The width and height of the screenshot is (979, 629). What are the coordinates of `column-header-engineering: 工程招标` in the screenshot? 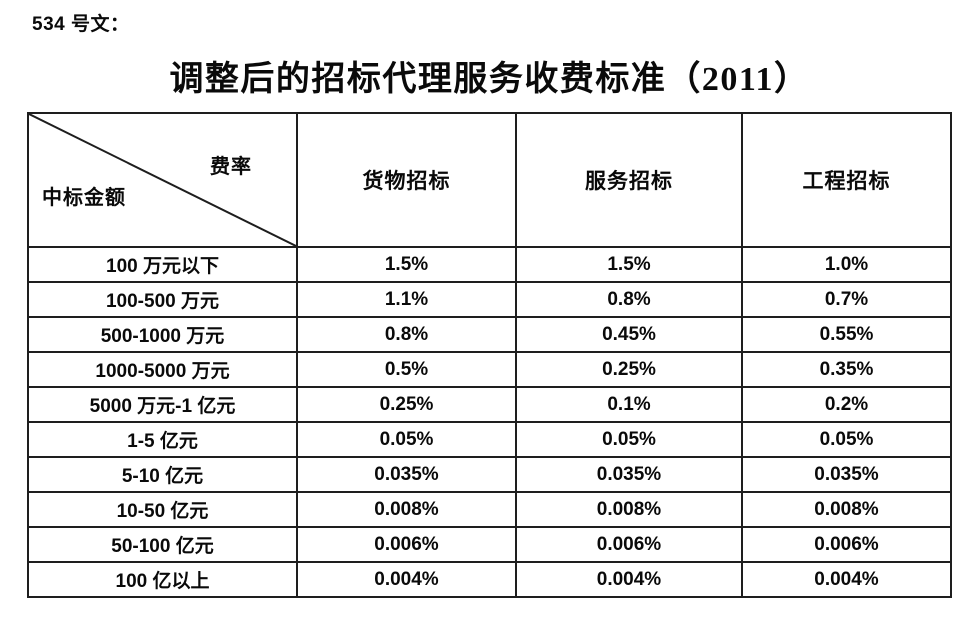 It's located at (846, 180).